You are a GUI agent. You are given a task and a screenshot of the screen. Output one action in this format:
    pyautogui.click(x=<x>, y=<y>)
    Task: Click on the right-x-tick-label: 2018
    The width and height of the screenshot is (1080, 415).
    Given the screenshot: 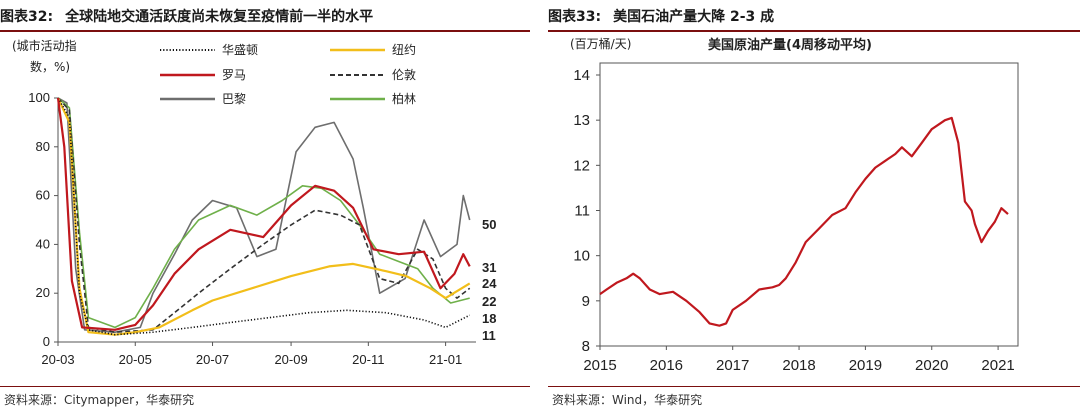 What is the action you would take?
    pyautogui.click(x=798, y=365)
    